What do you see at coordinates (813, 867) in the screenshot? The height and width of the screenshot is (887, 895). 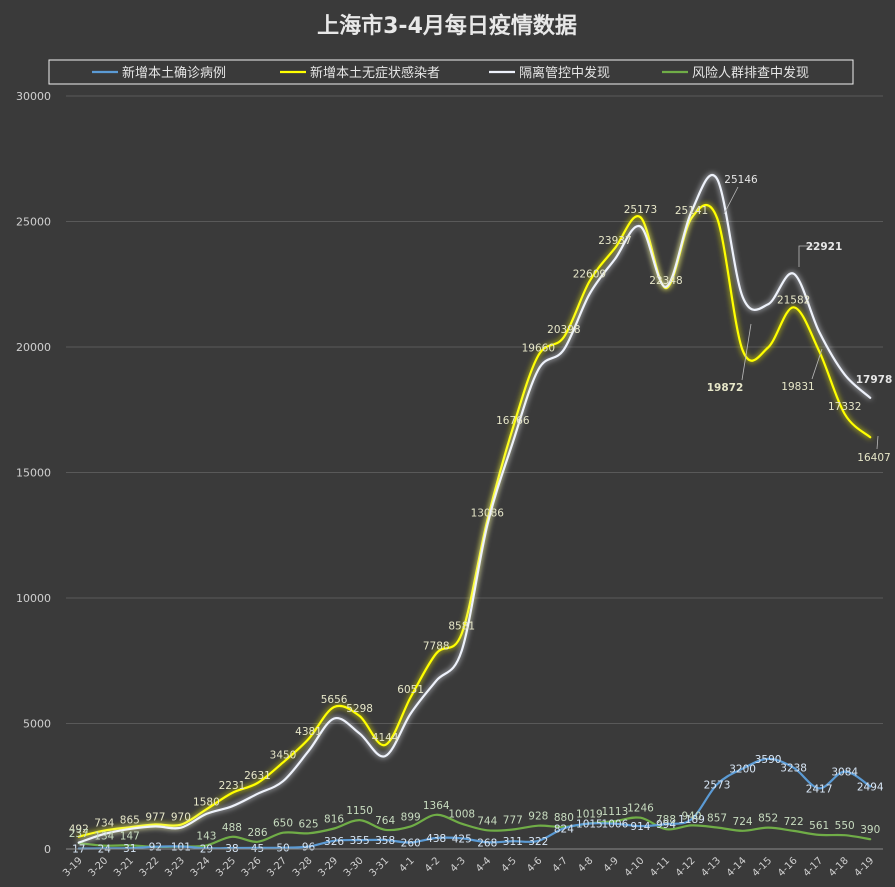 I see `x-tick-label: 4-17` at bounding box center [813, 867].